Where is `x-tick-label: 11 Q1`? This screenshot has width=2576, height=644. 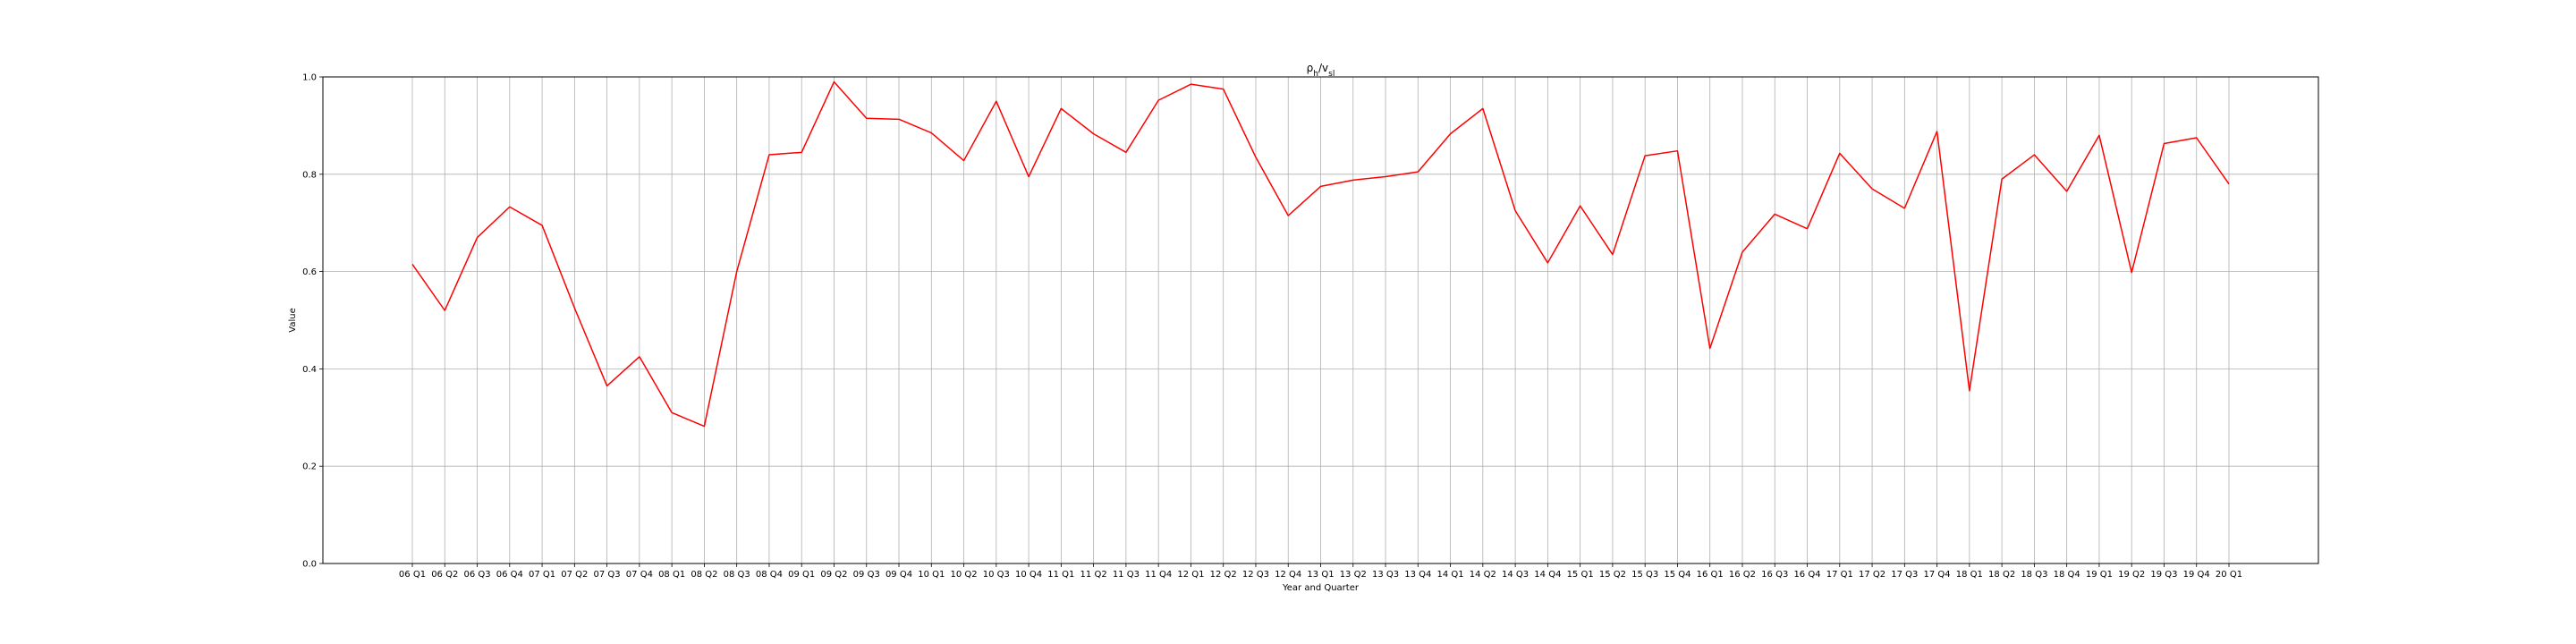 x-tick-label: 11 Q1 is located at coordinates (1060, 575).